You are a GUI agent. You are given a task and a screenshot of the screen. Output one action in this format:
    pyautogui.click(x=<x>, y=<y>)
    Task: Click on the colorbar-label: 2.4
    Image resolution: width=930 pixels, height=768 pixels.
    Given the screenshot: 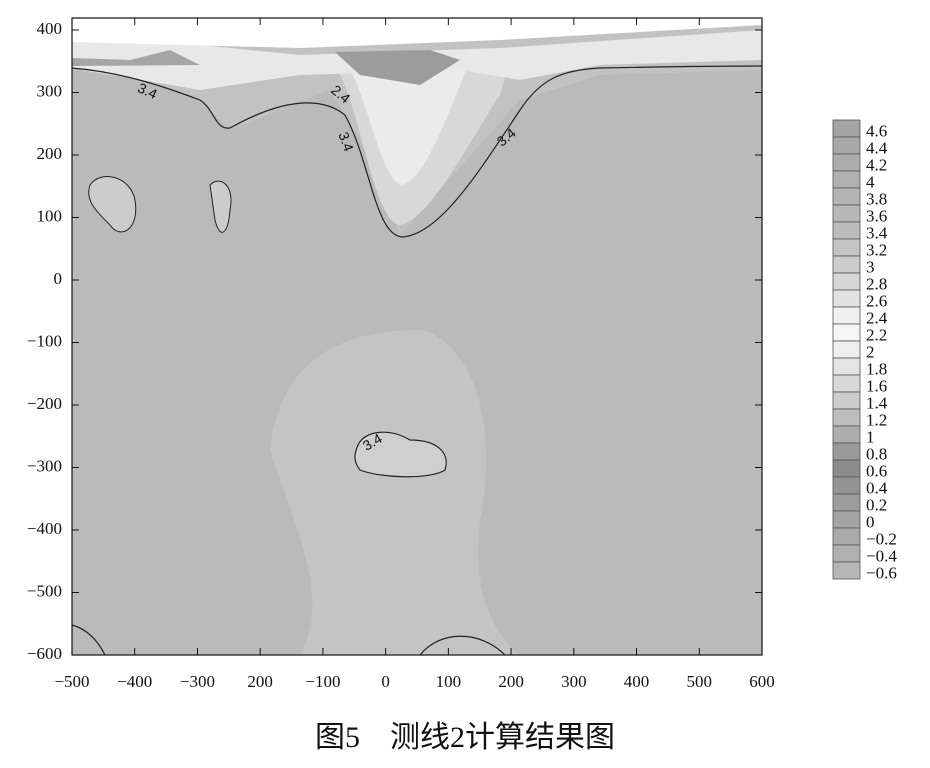 What is the action you would take?
    pyautogui.click(x=877, y=318)
    